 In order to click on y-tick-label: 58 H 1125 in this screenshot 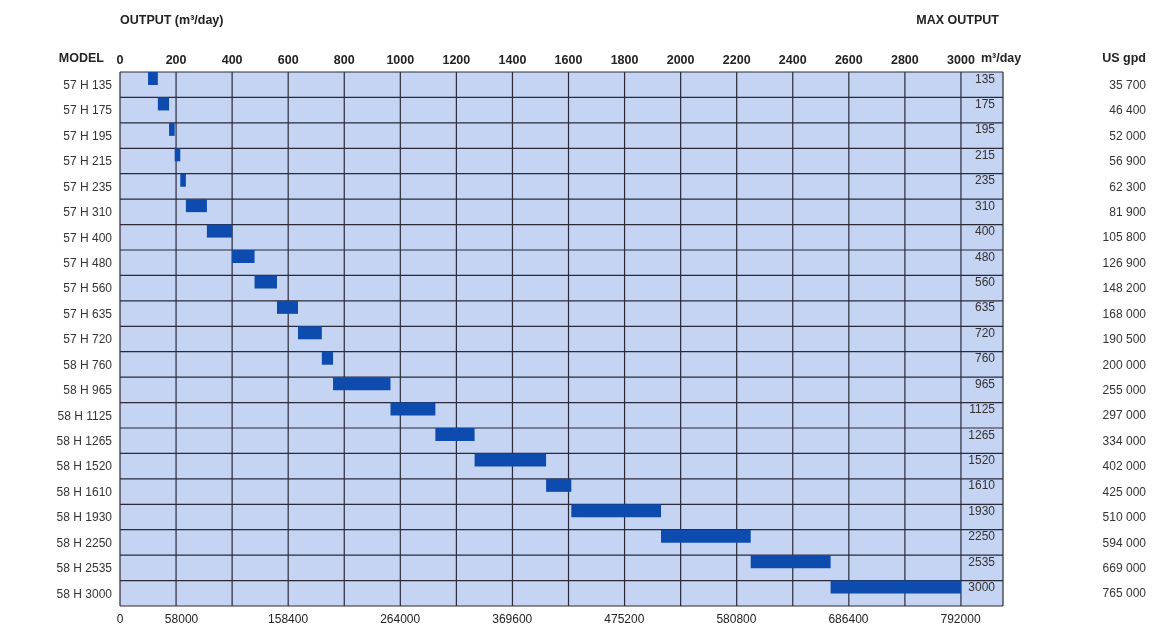, I will do `click(85, 415)`.